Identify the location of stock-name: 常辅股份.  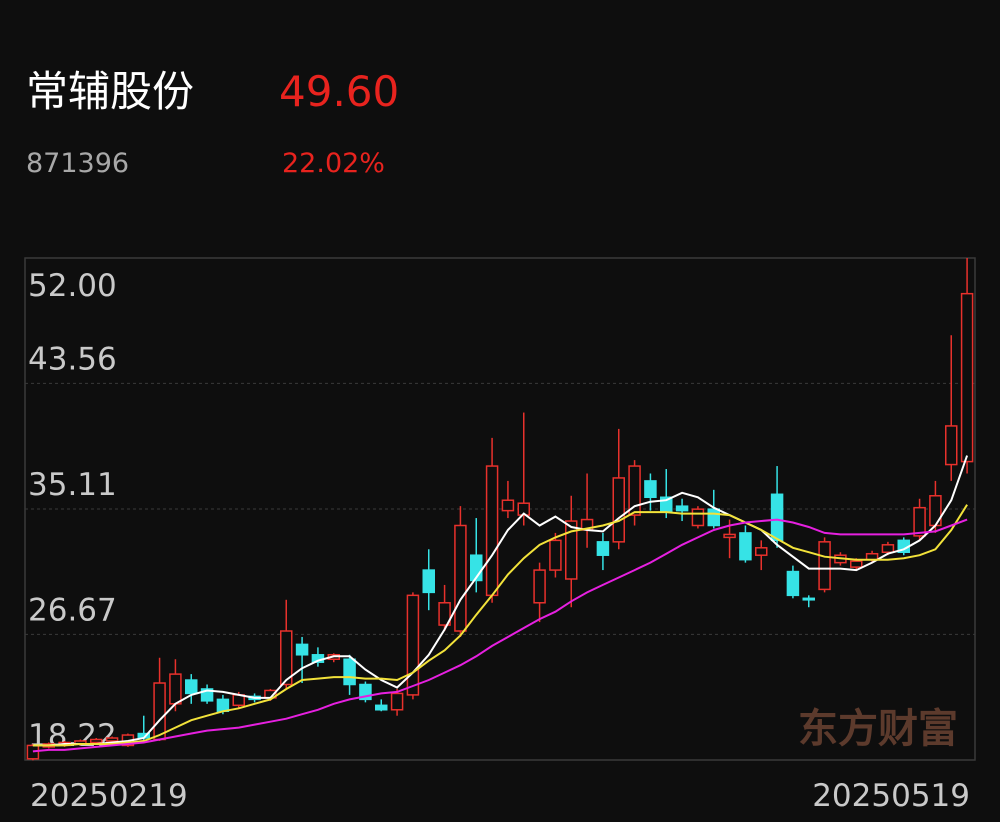
(110, 91).